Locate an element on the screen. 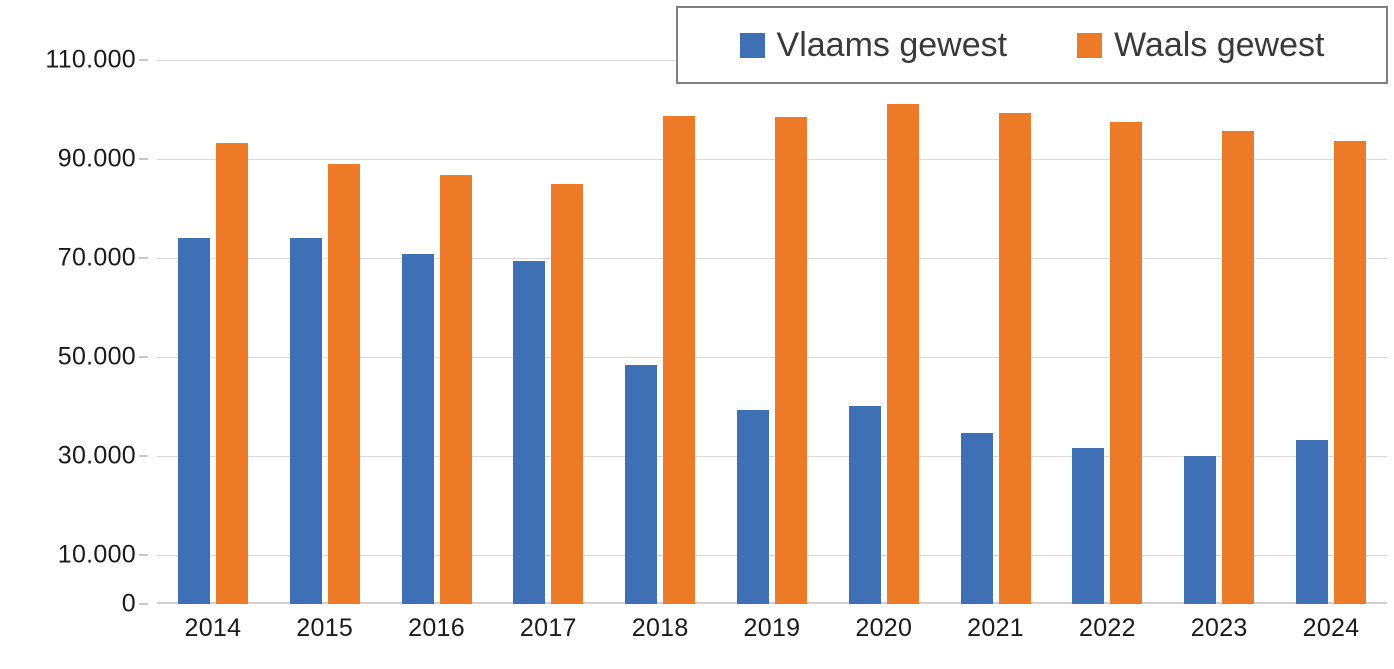  bar-waals-gewest-2017 is located at coordinates (567, 393).